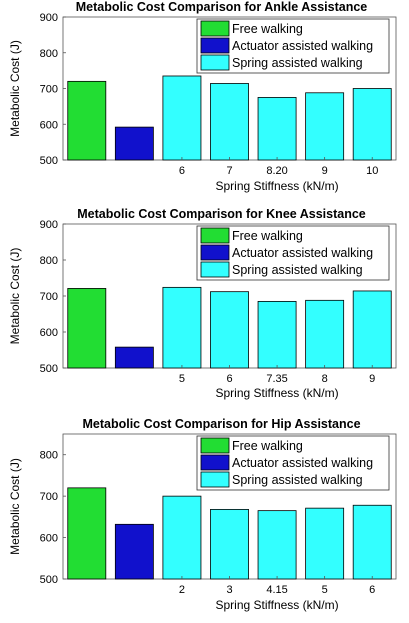 This screenshot has width=409, height=623. Describe the element at coordinates (276, 590) in the screenshot. I see `x-tick-label: 4.15` at that location.